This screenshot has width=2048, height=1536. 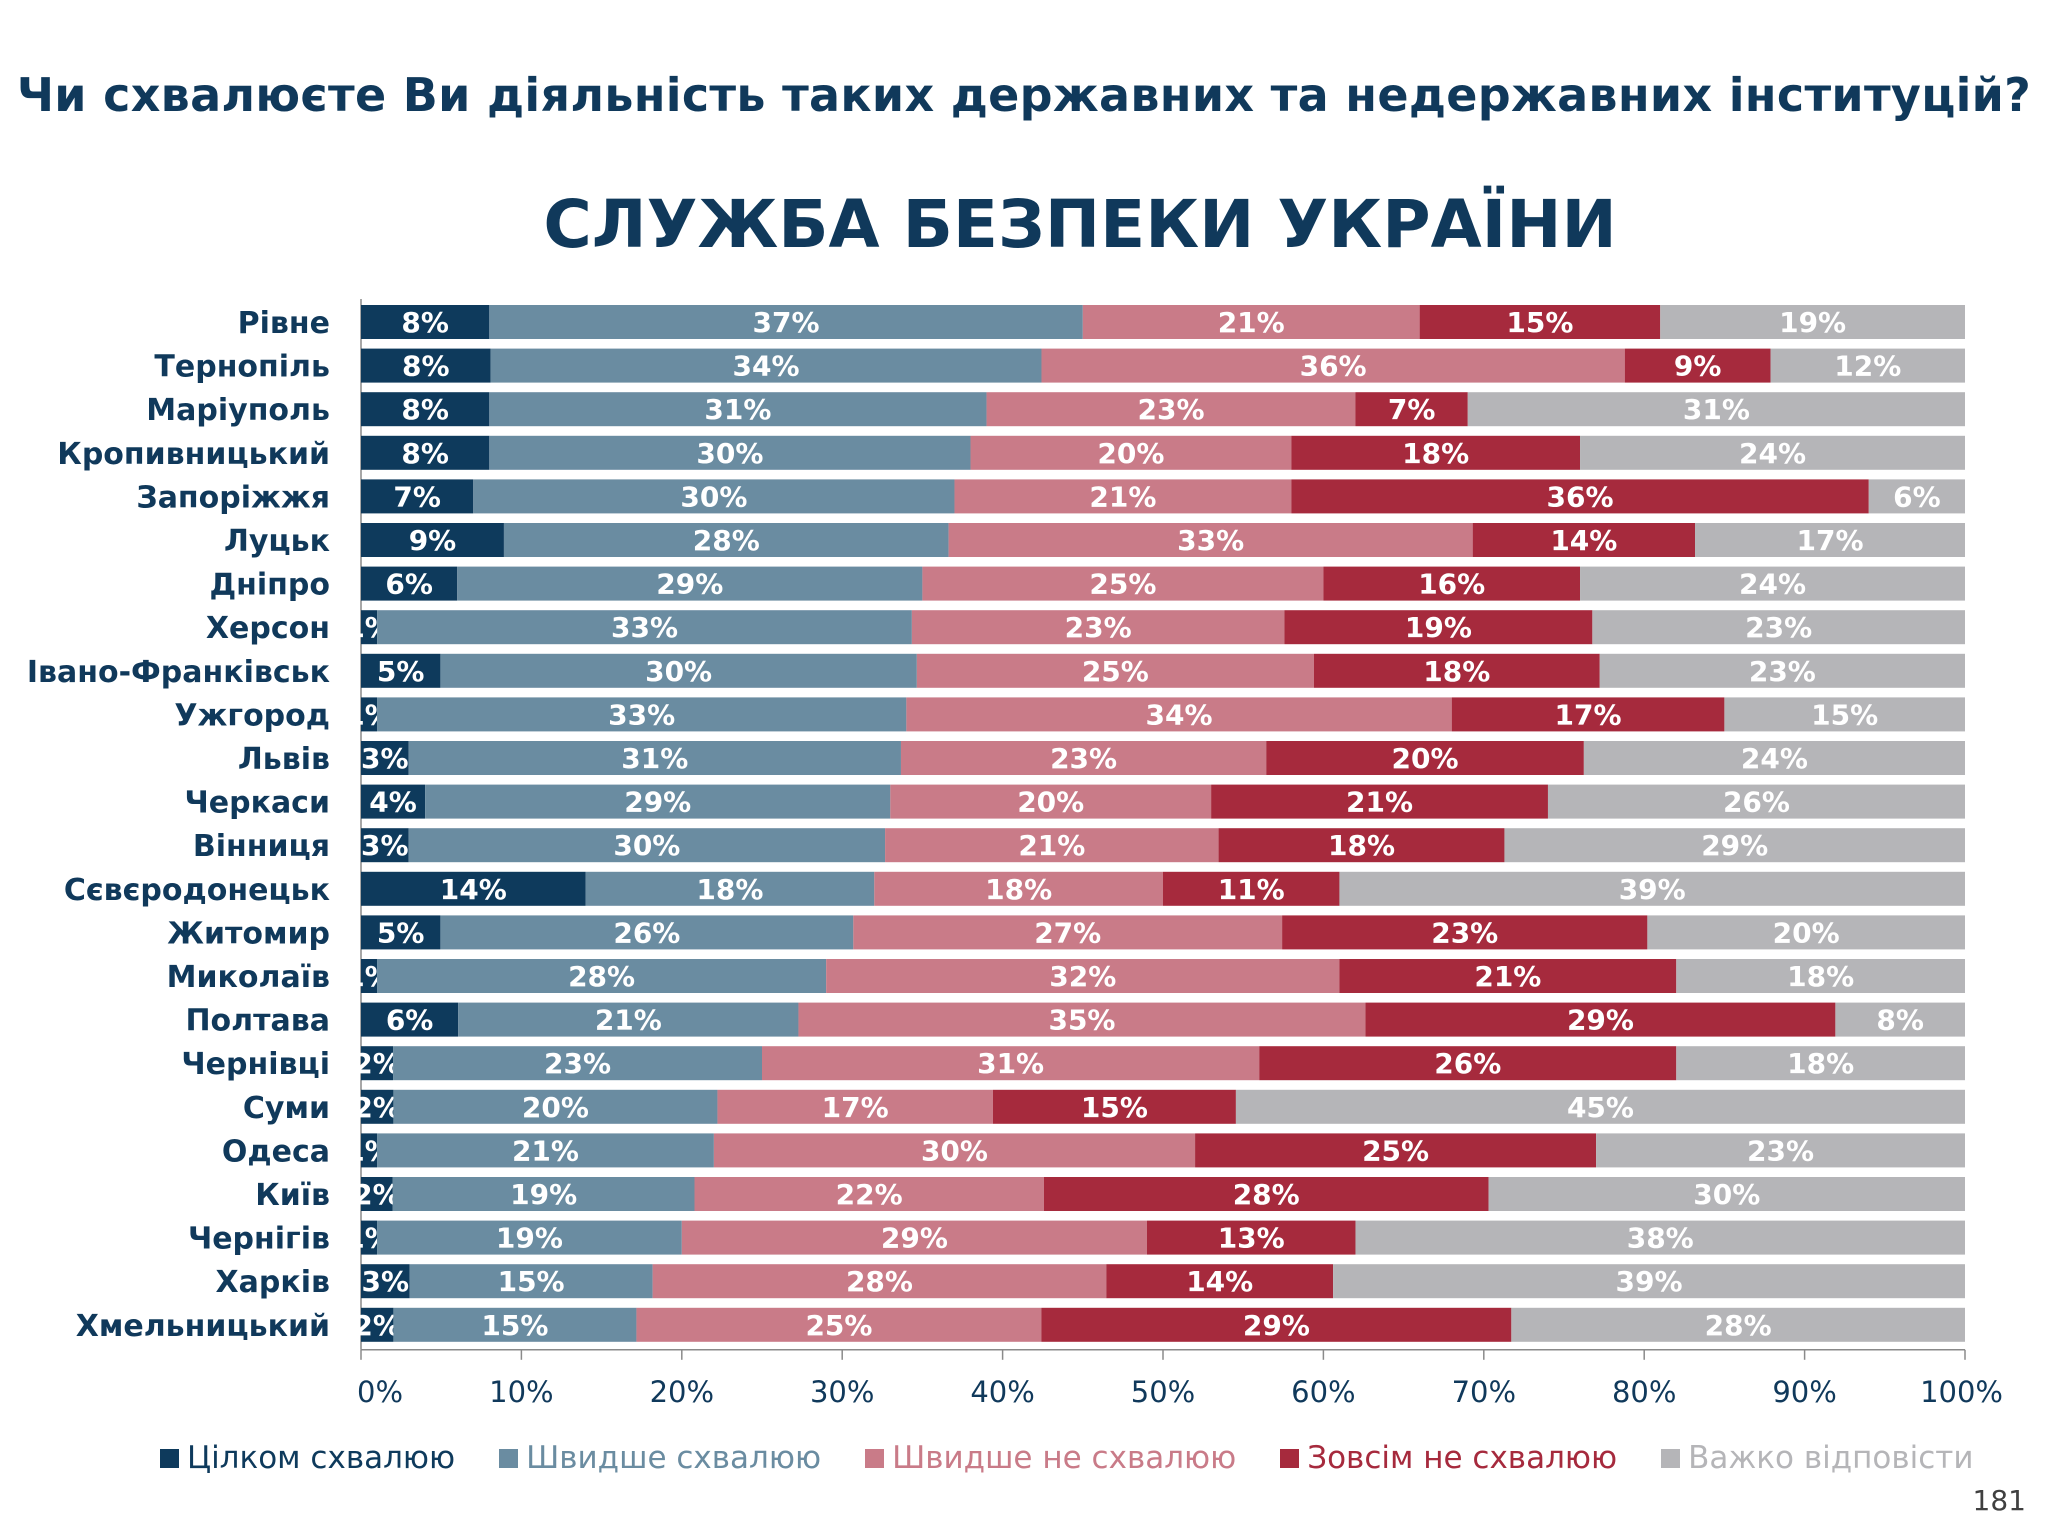 I want to click on category-label: Кропивницький, so click(x=193, y=454).